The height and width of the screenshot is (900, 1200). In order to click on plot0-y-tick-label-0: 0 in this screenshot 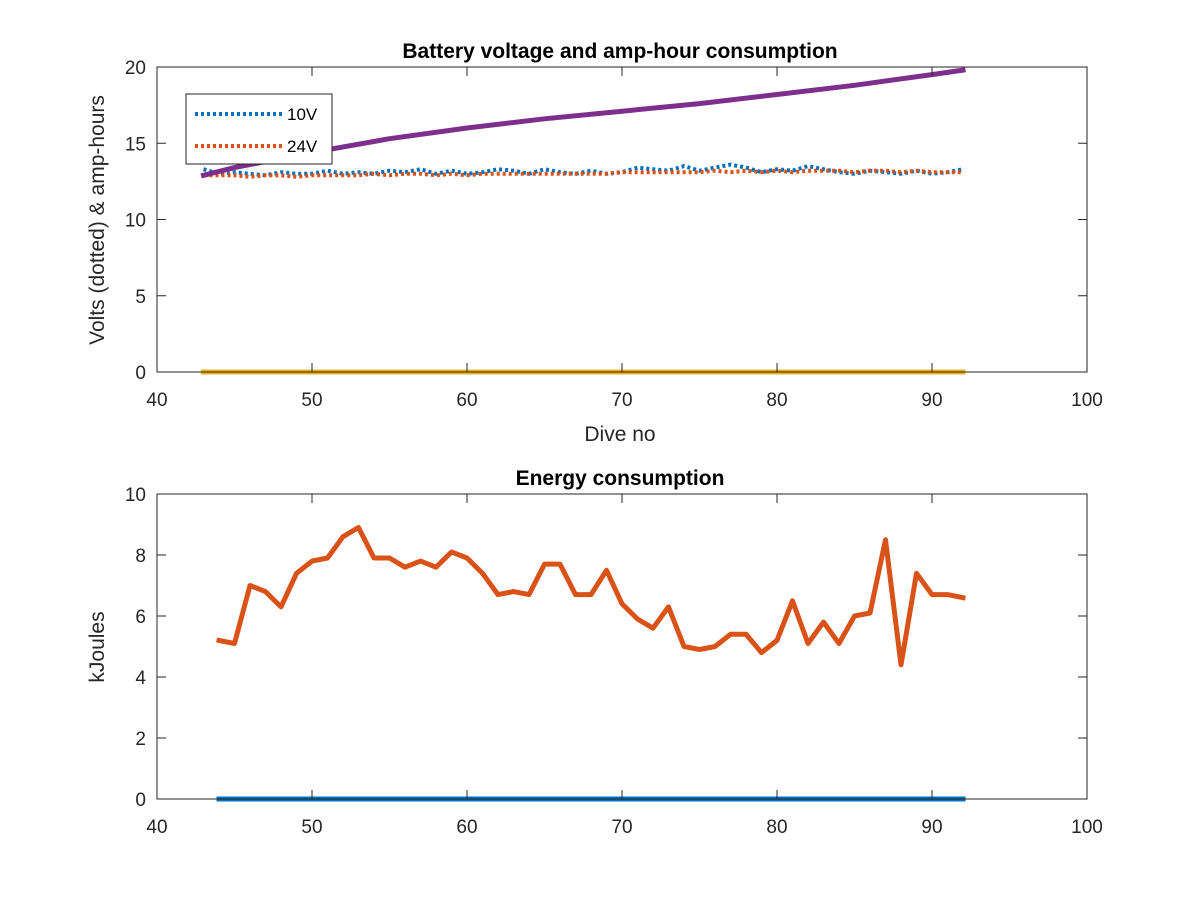, I will do `click(140, 373)`.